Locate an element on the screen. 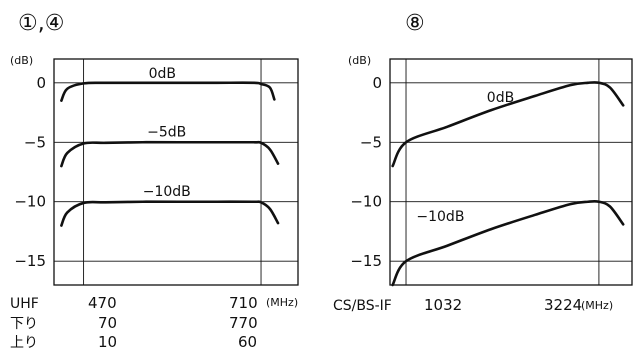 The height and width of the screenshot is (356, 637). chart-left-series is located at coordinates (170, 154).